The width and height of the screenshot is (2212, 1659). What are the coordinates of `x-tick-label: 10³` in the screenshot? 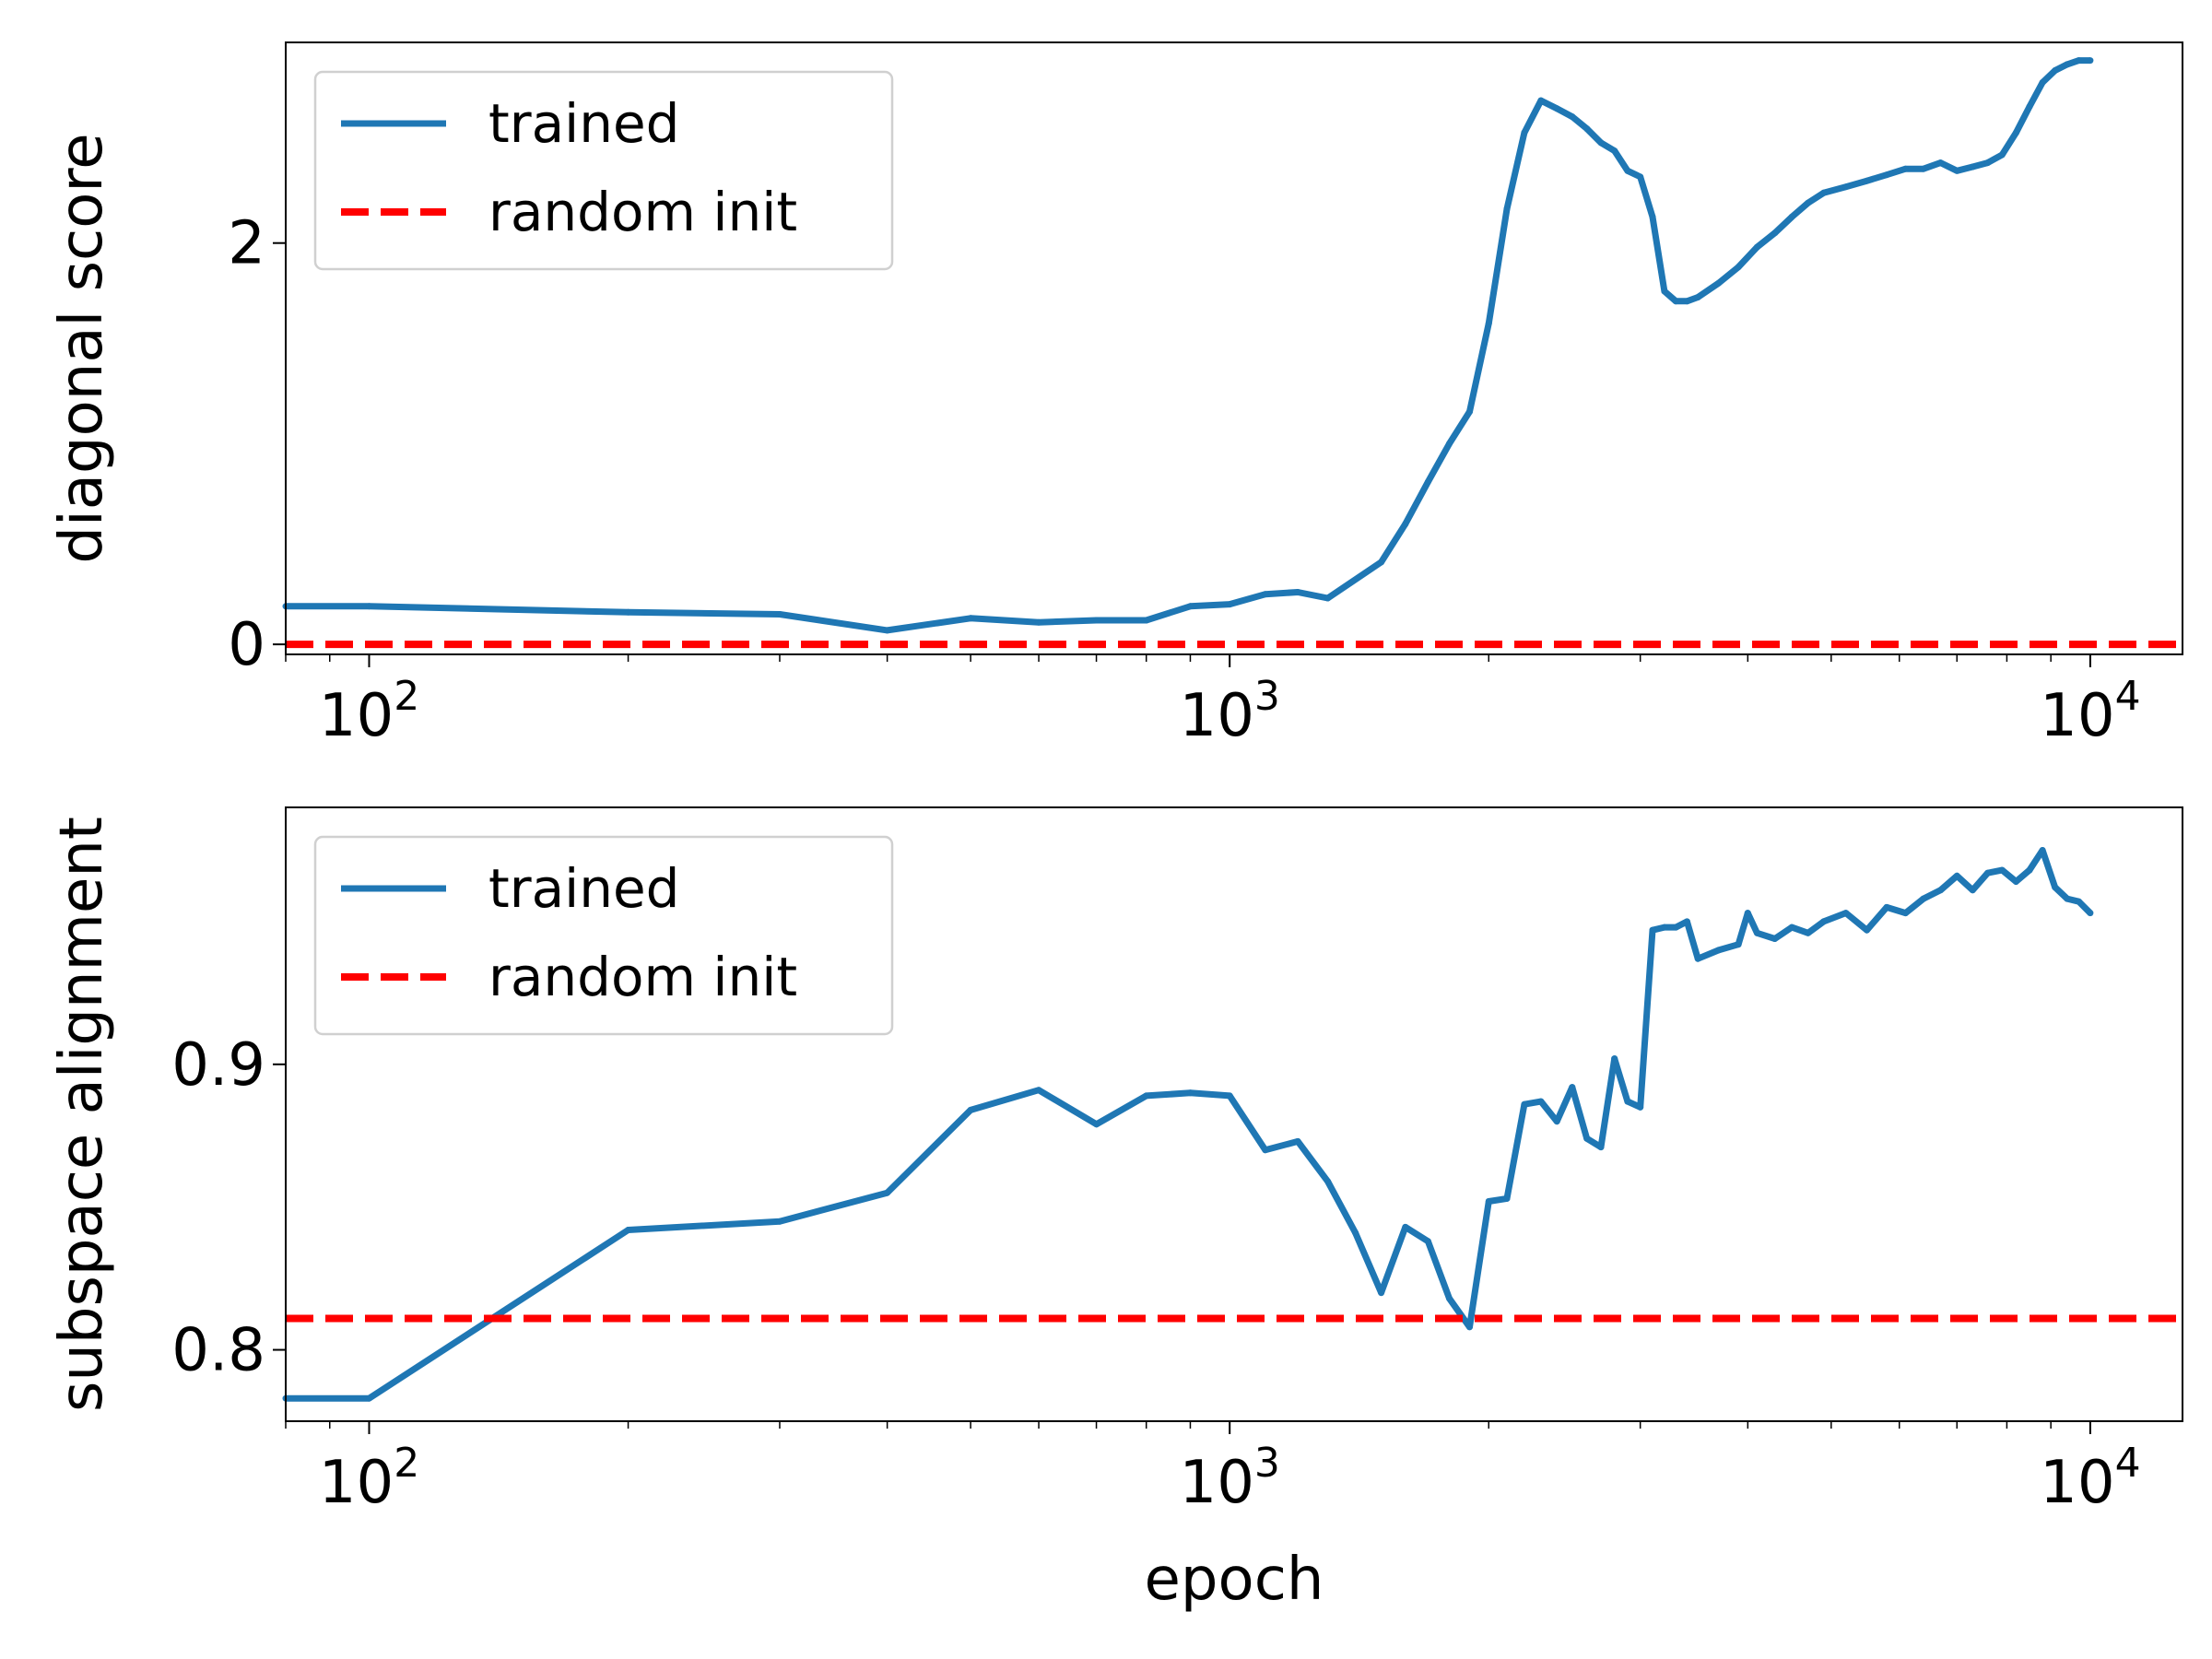 It's located at (1229, 1478).